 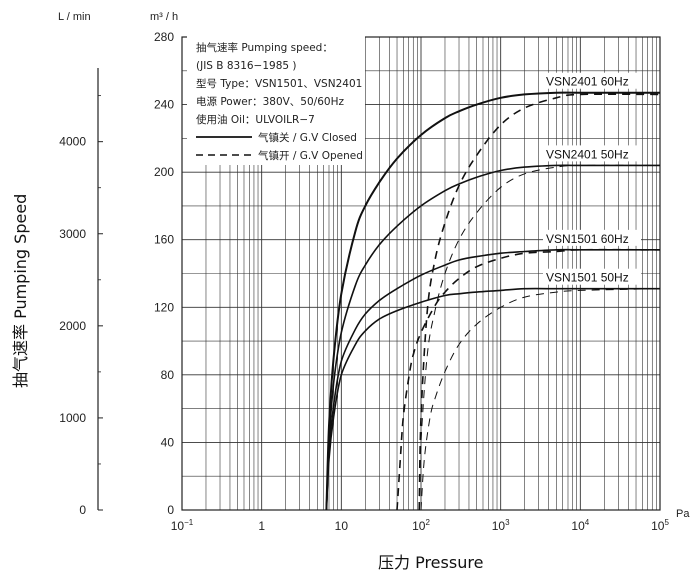 What do you see at coordinates (587, 154) in the screenshot?
I see `series-label: VSN2401 50Hz` at bounding box center [587, 154].